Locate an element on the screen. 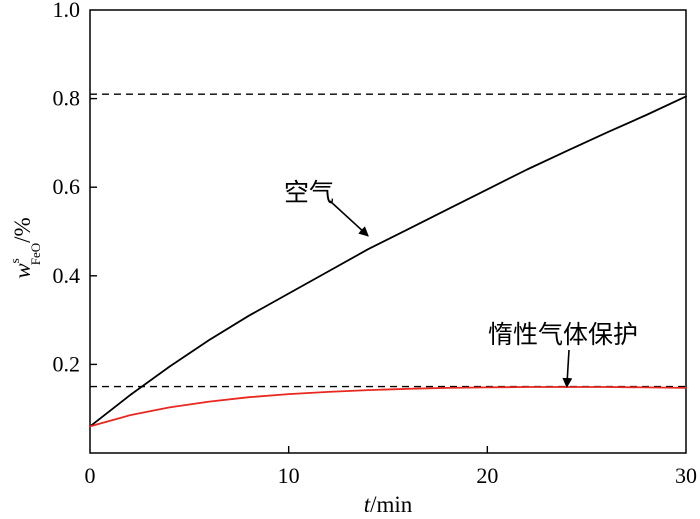  annotation-air-label: 空气 is located at coordinates (309, 192).